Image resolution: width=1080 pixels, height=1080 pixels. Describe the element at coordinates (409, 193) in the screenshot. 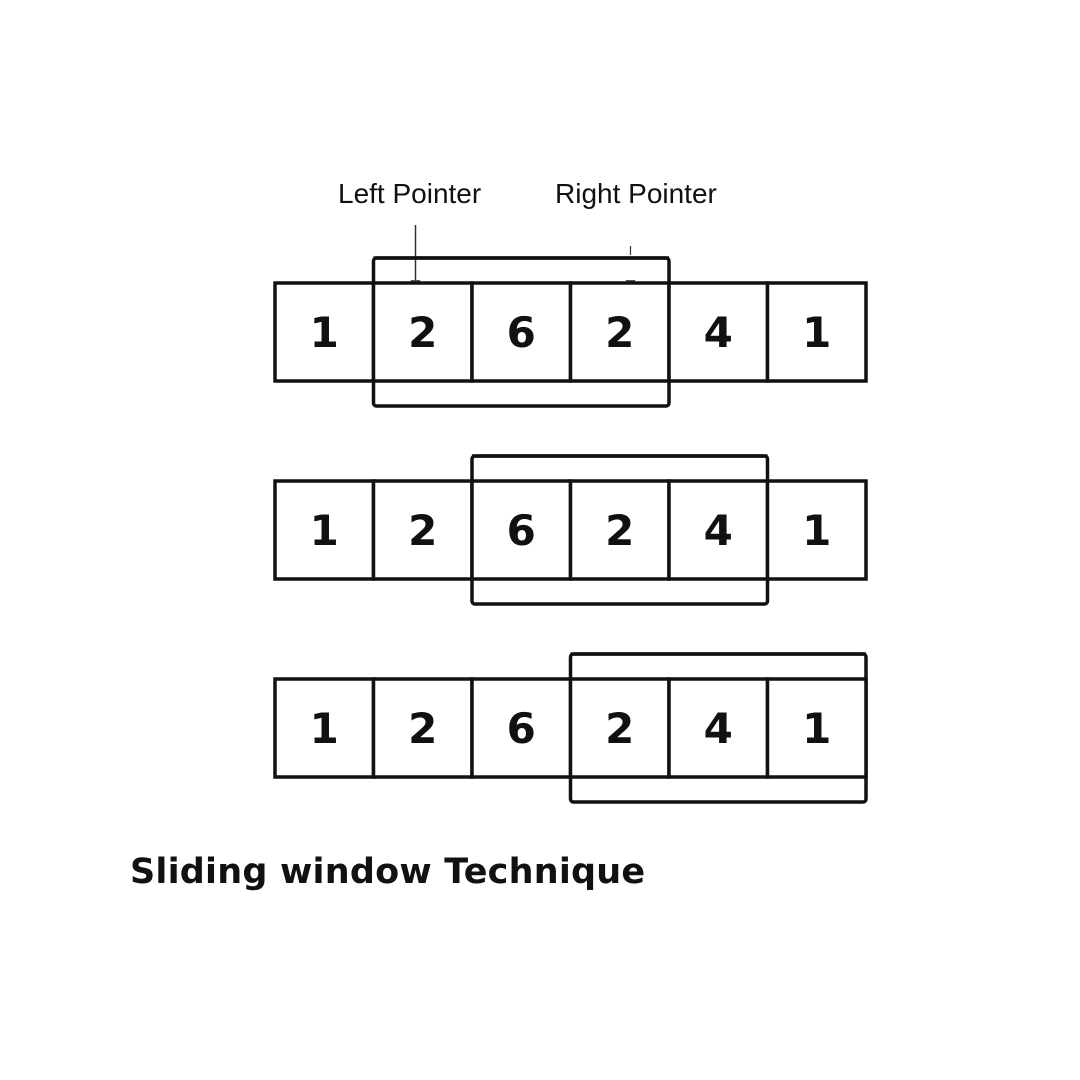

I see `left-pointer-label: Left Pointer` at that location.